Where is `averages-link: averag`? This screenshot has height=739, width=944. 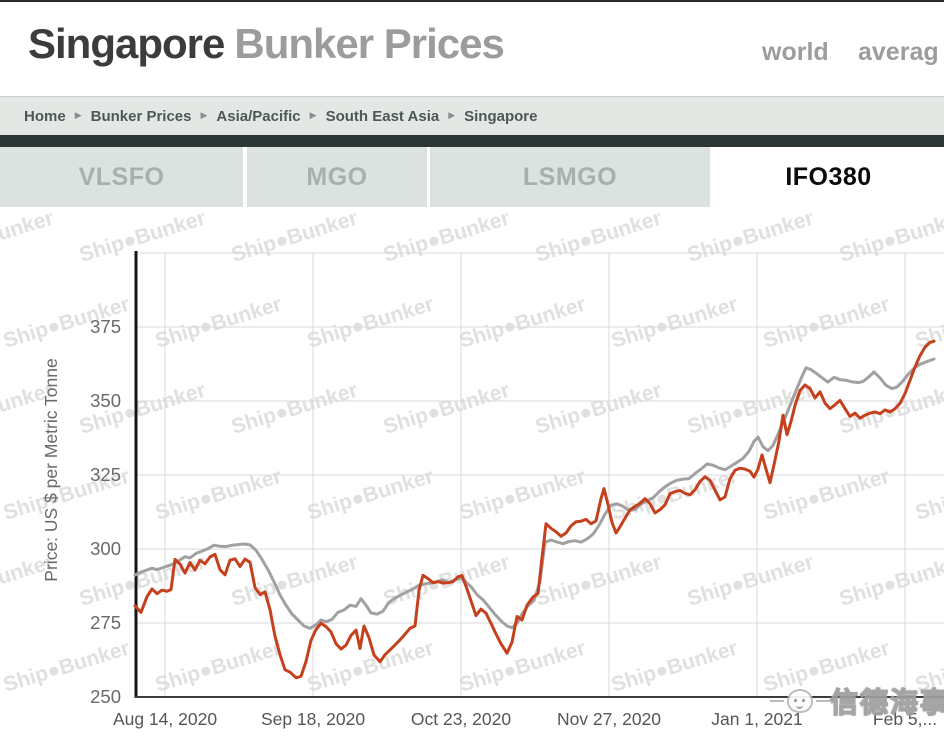 averages-link: averag is located at coordinates (898, 52).